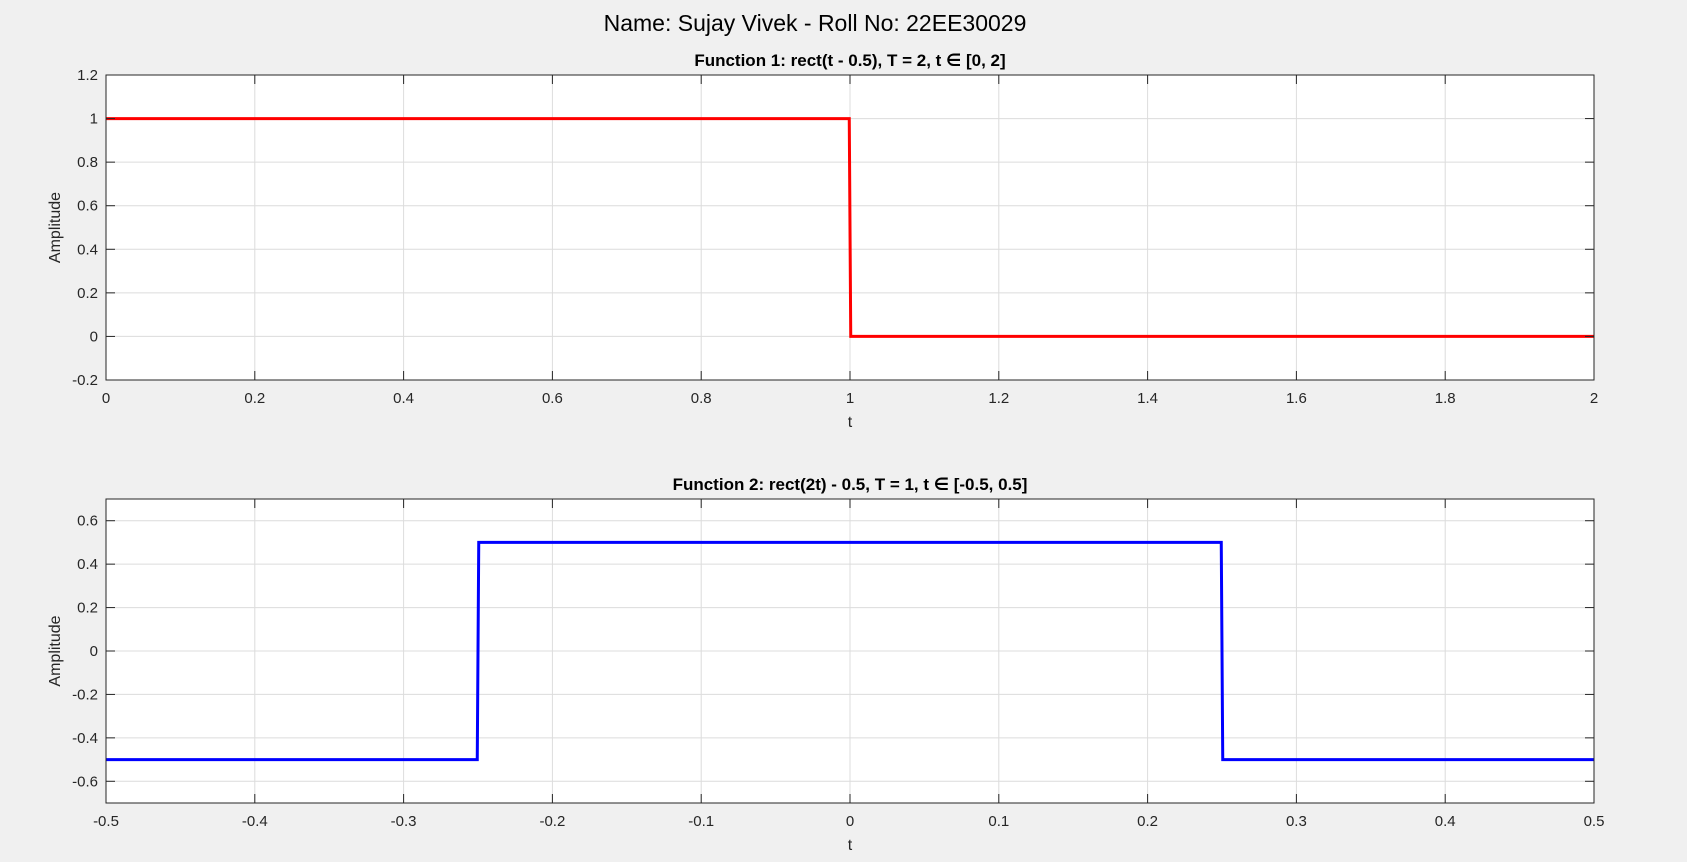 This screenshot has height=862, width=1687. What do you see at coordinates (701, 398) in the screenshot?
I see `x-tick-label: 0.8` at bounding box center [701, 398].